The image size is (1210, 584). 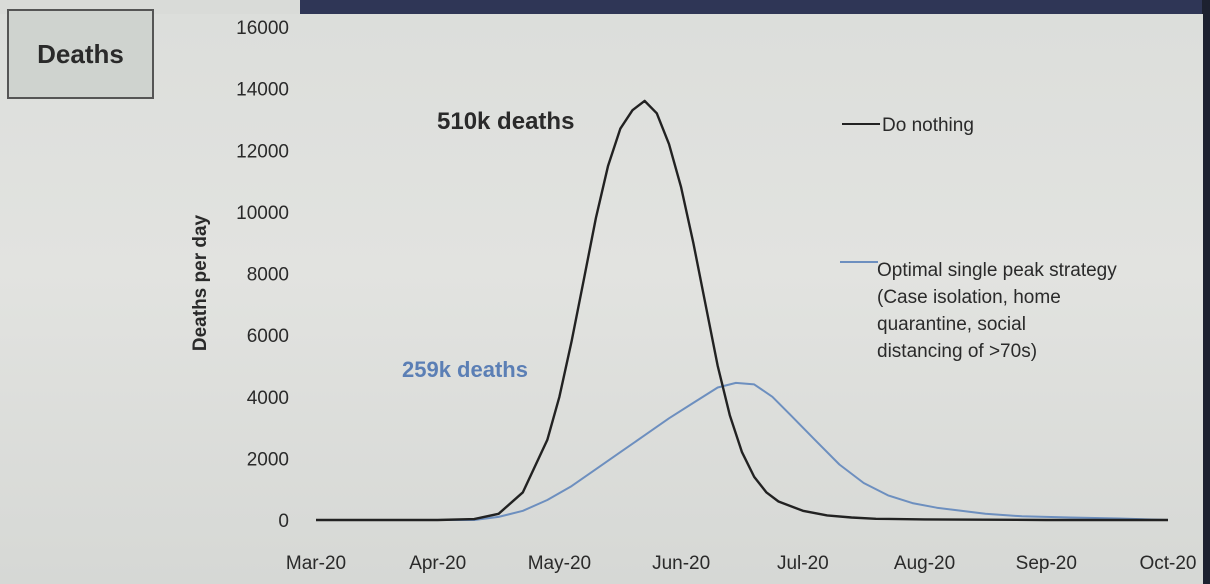 What do you see at coordinates (268, 459) in the screenshot?
I see `y-tick-label: 2000` at bounding box center [268, 459].